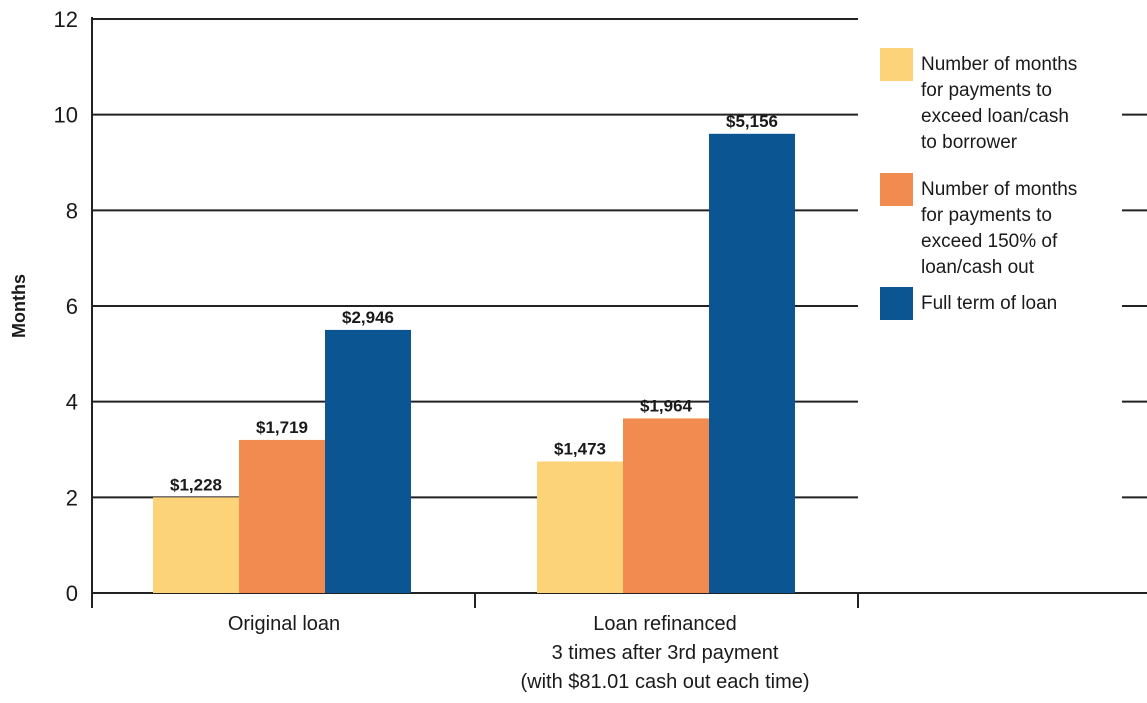 The height and width of the screenshot is (703, 1147). Describe the element at coordinates (665, 653) in the screenshot. I see `x-category-label: 3 times after 3rd payment` at that location.